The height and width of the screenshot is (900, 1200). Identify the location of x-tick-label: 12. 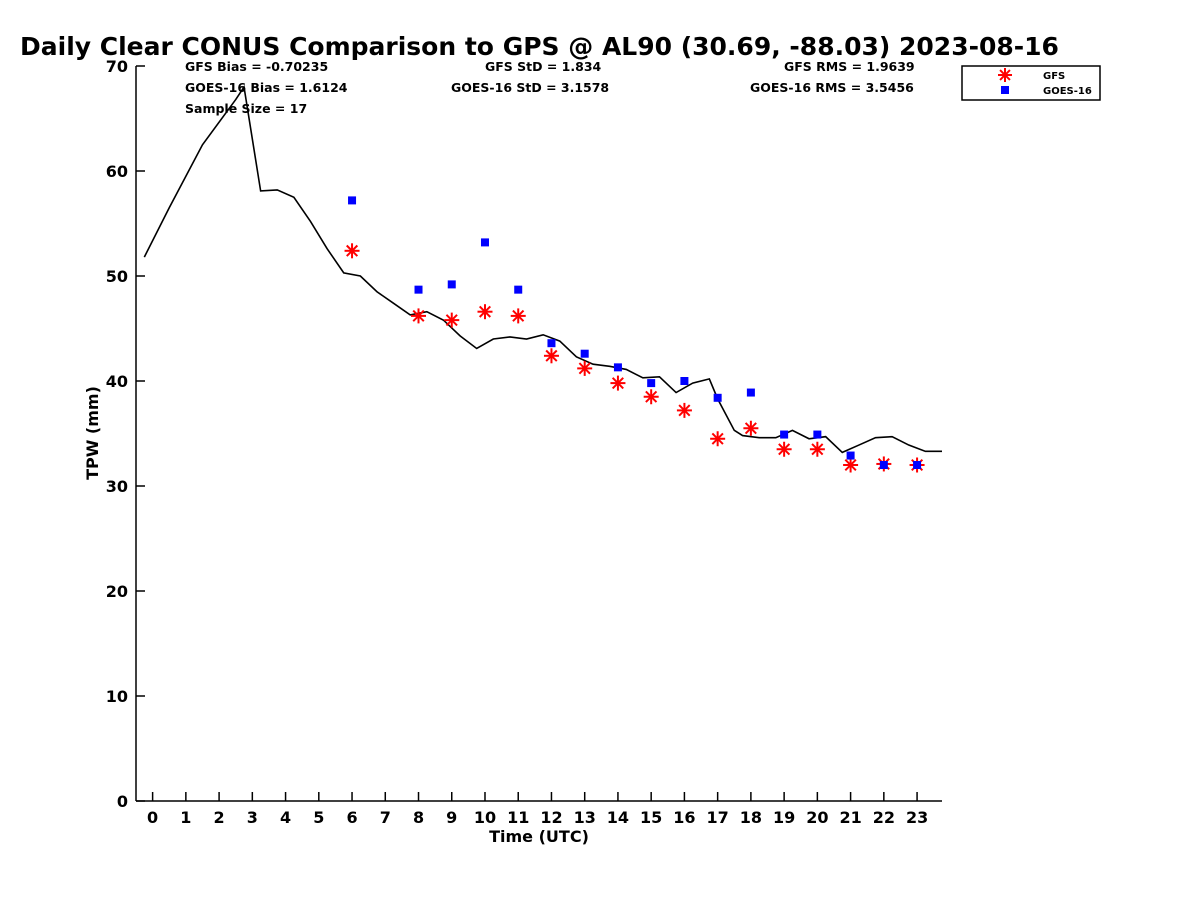
(551, 817).